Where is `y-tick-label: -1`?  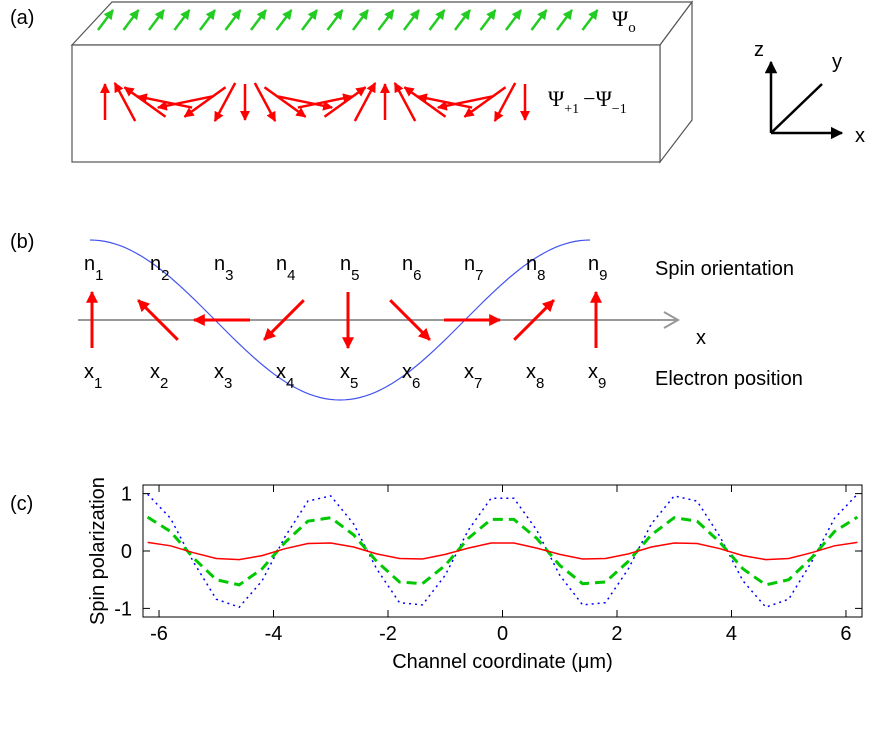
y-tick-label: -1 is located at coordinates (123, 609).